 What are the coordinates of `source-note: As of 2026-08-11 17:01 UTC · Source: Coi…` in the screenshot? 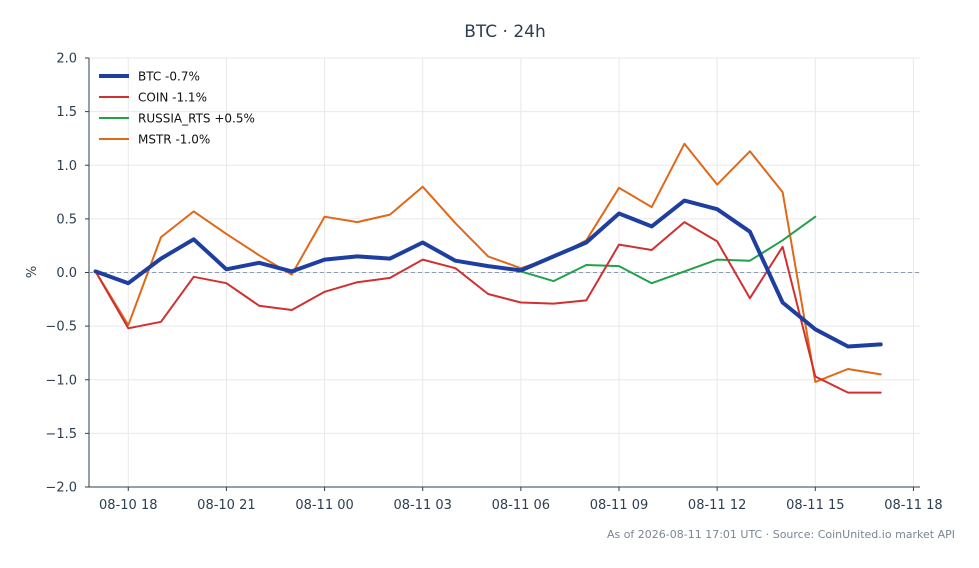 It's located at (781, 534).